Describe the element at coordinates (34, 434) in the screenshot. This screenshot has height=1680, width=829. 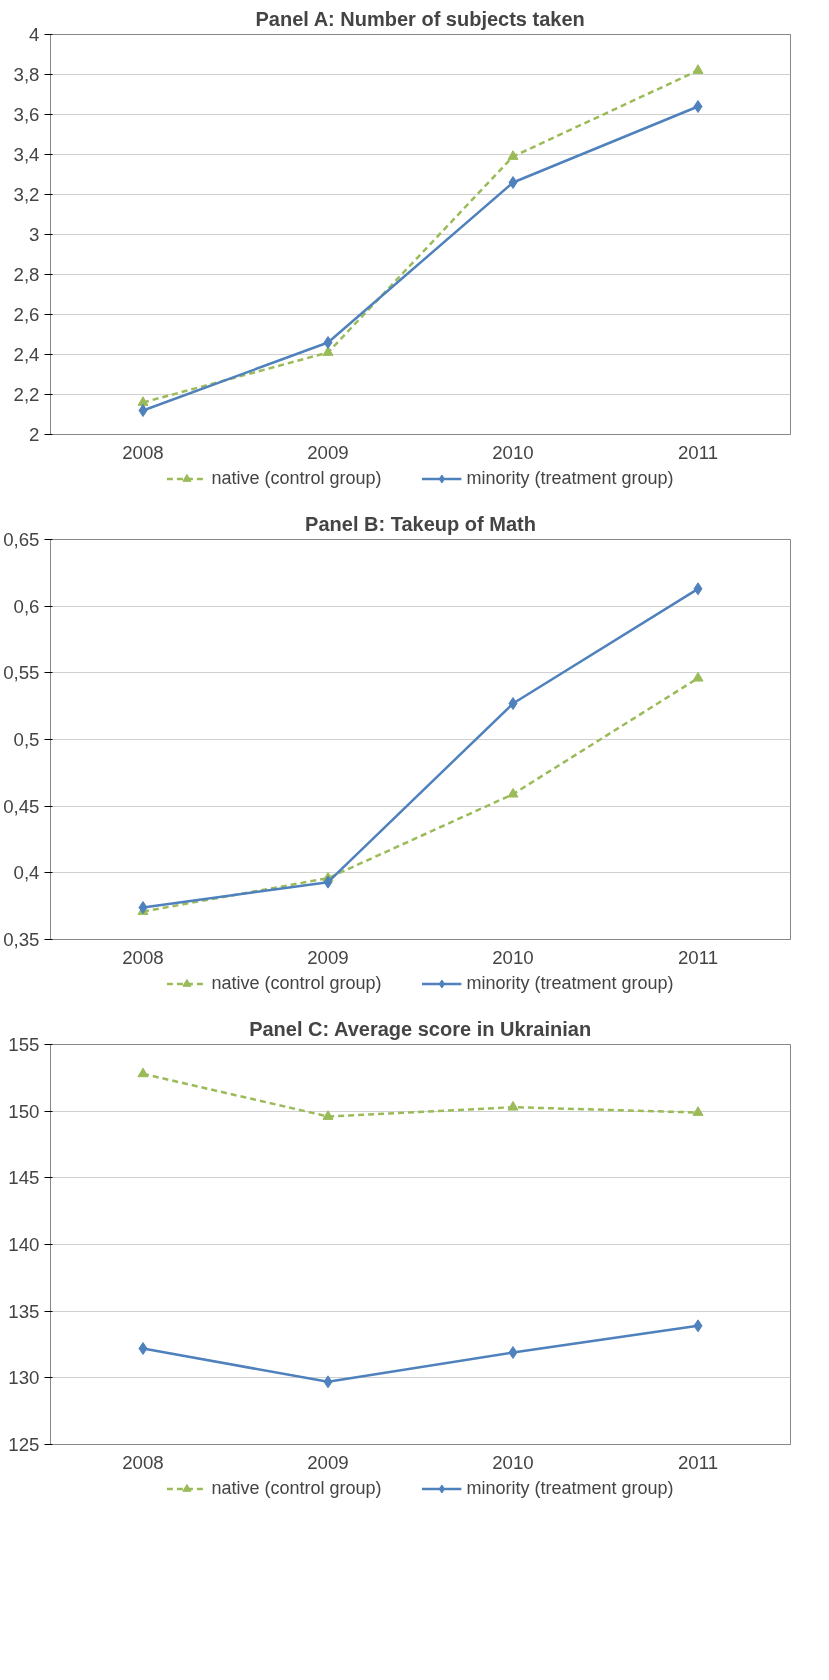
I see `y-tick-label: 2` at that location.